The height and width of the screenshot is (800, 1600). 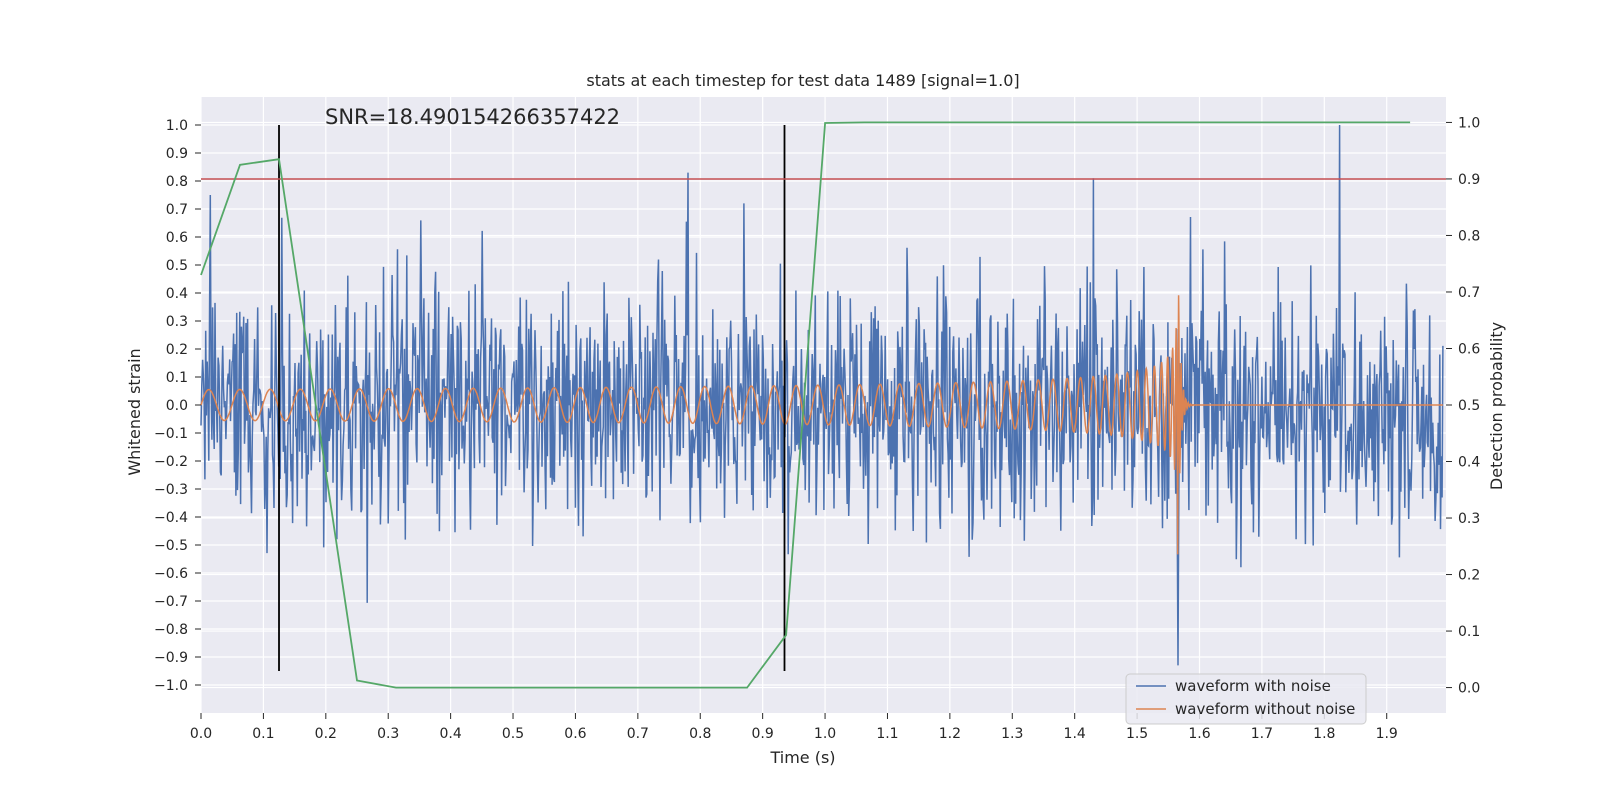 I want to click on y-tick-label: −0.8, so click(x=171, y=630).